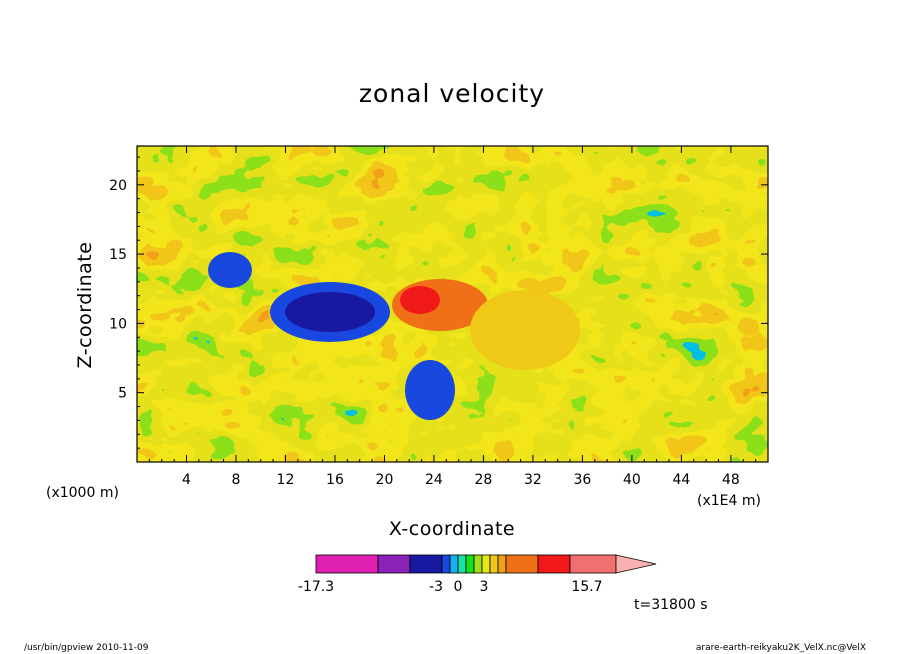  I want to click on x-tick-label: 4, so click(186, 480).